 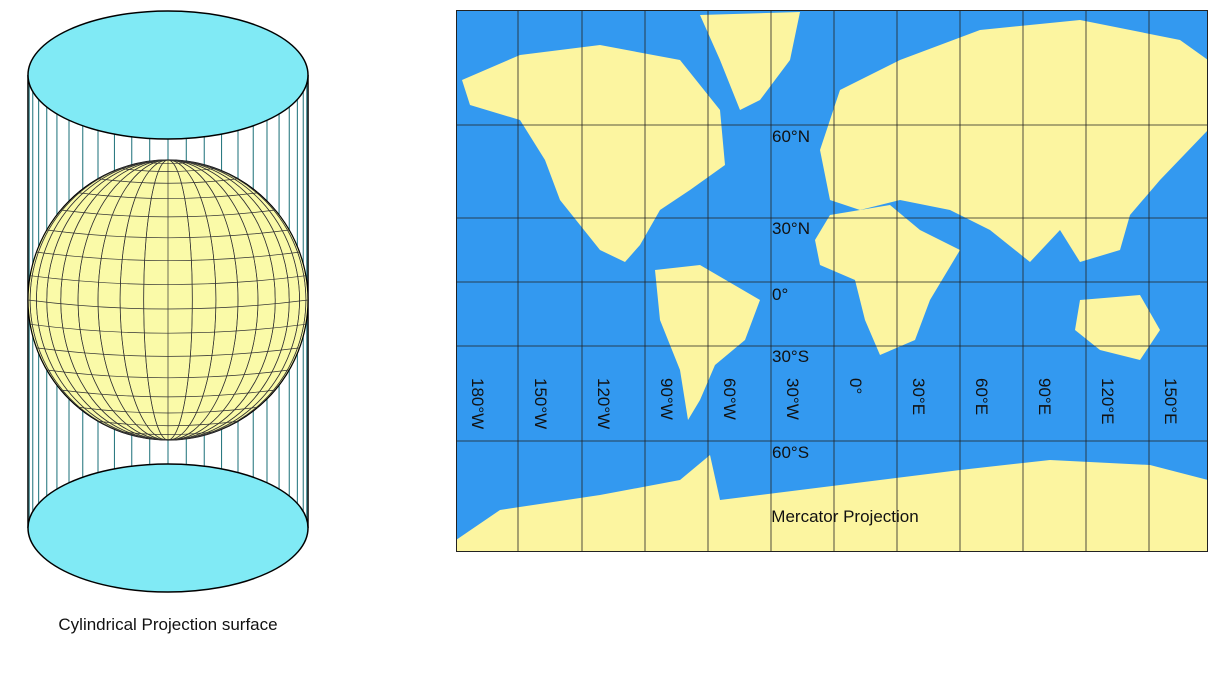 What do you see at coordinates (791, 136) in the screenshot?
I see `latitude-label: 60°N` at bounding box center [791, 136].